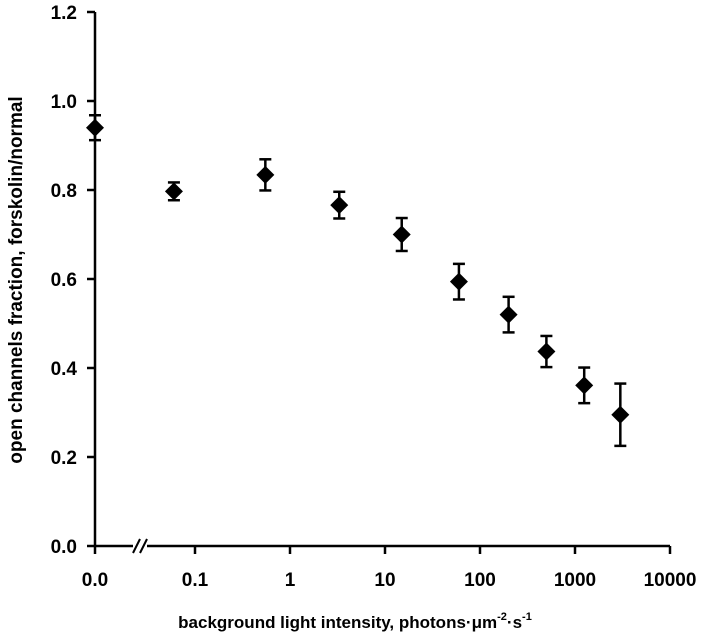  What do you see at coordinates (290, 580) in the screenshot?
I see `x-tick-label: 1` at bounding box center [290, 580].